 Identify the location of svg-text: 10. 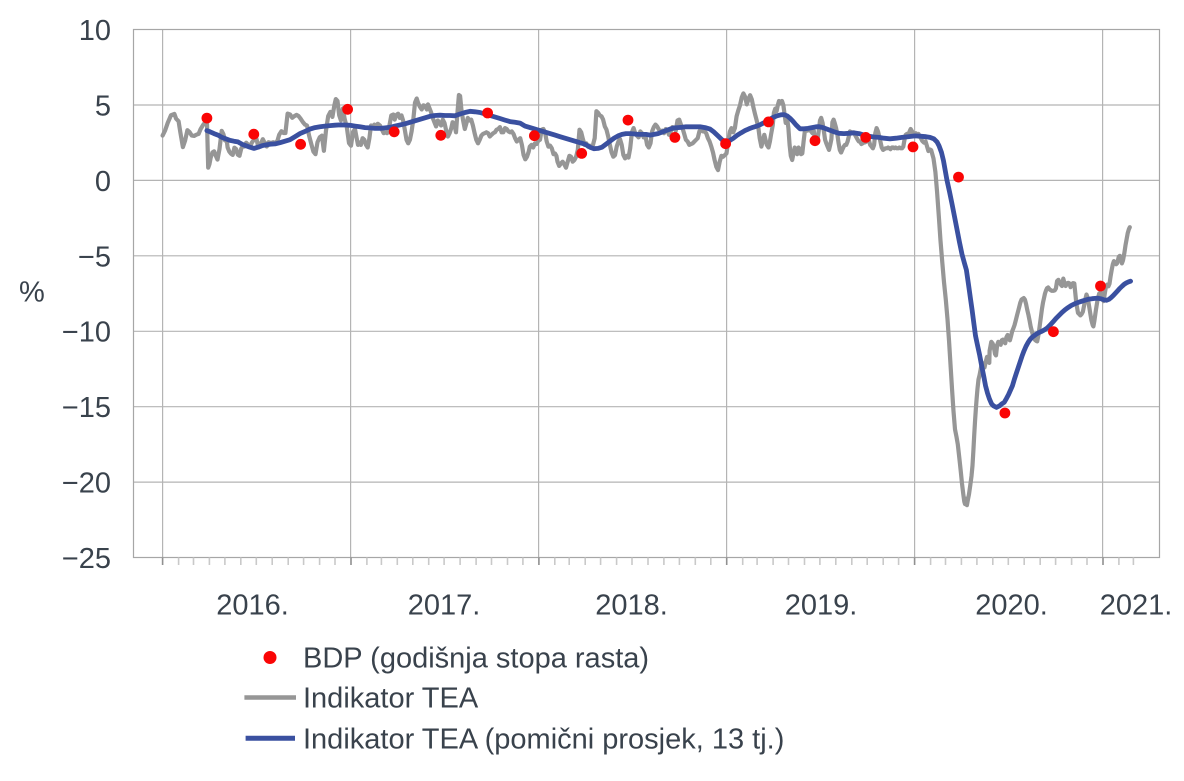
(95, 31).